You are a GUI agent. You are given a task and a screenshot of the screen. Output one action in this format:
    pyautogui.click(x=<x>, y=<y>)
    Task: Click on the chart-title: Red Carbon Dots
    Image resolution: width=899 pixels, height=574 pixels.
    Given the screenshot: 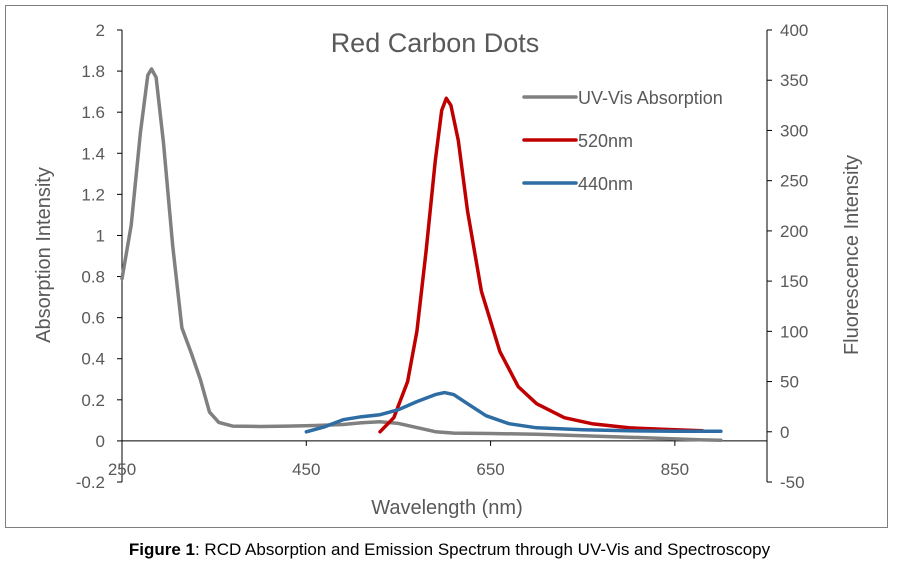 What is the action you would take?
    pyautogui.click(x=435, y=43)
    